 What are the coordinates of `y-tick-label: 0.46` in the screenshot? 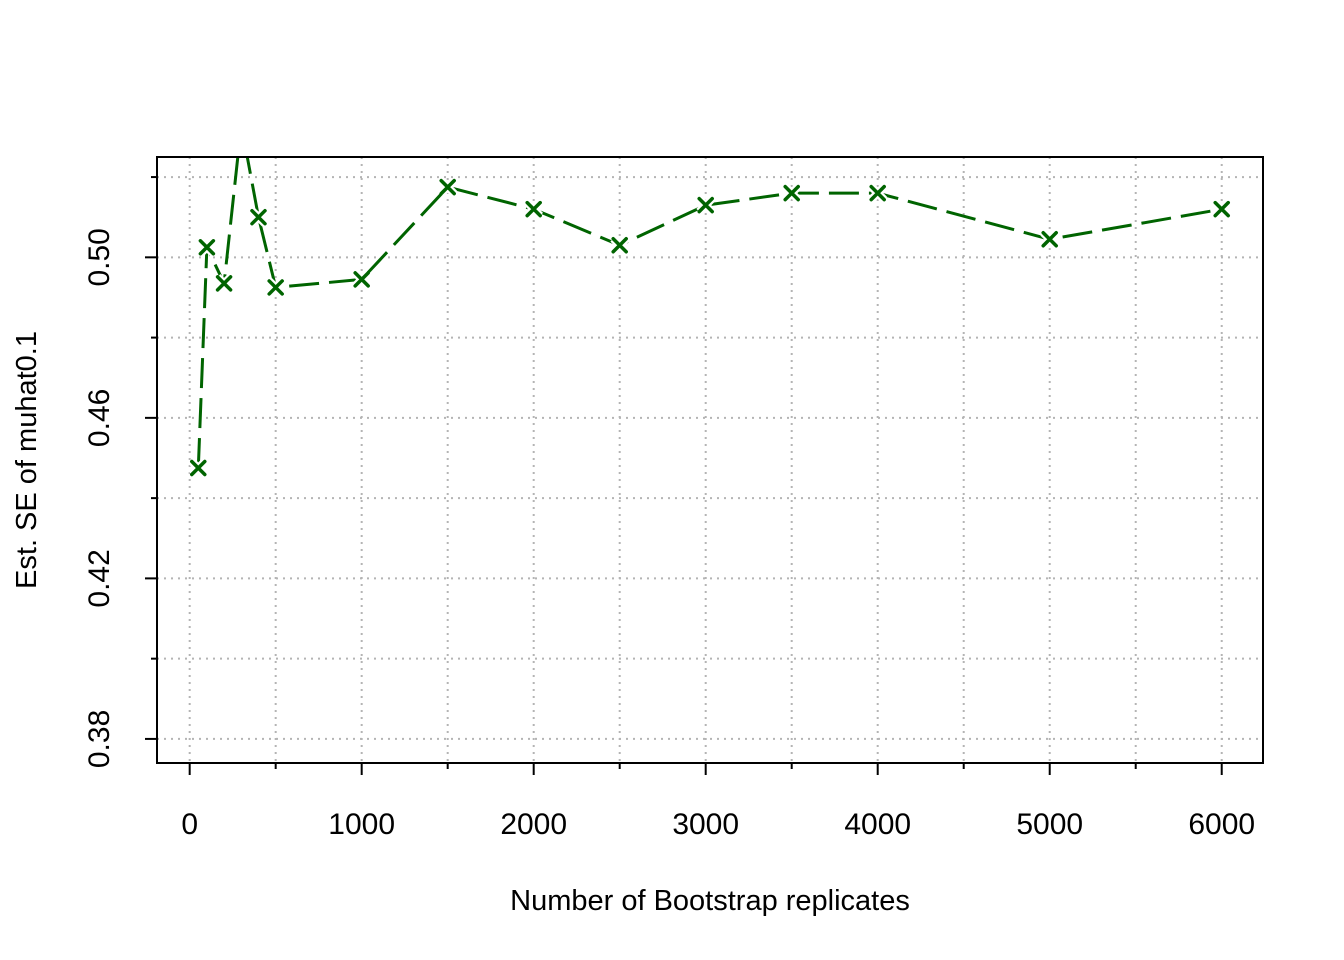 It's located at (99, 418).